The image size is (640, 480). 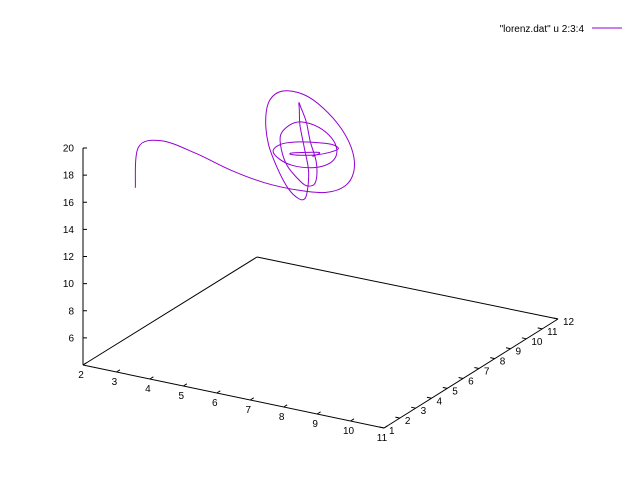 I want to click on x-tick-label: 3, so click(x=115, y=382).